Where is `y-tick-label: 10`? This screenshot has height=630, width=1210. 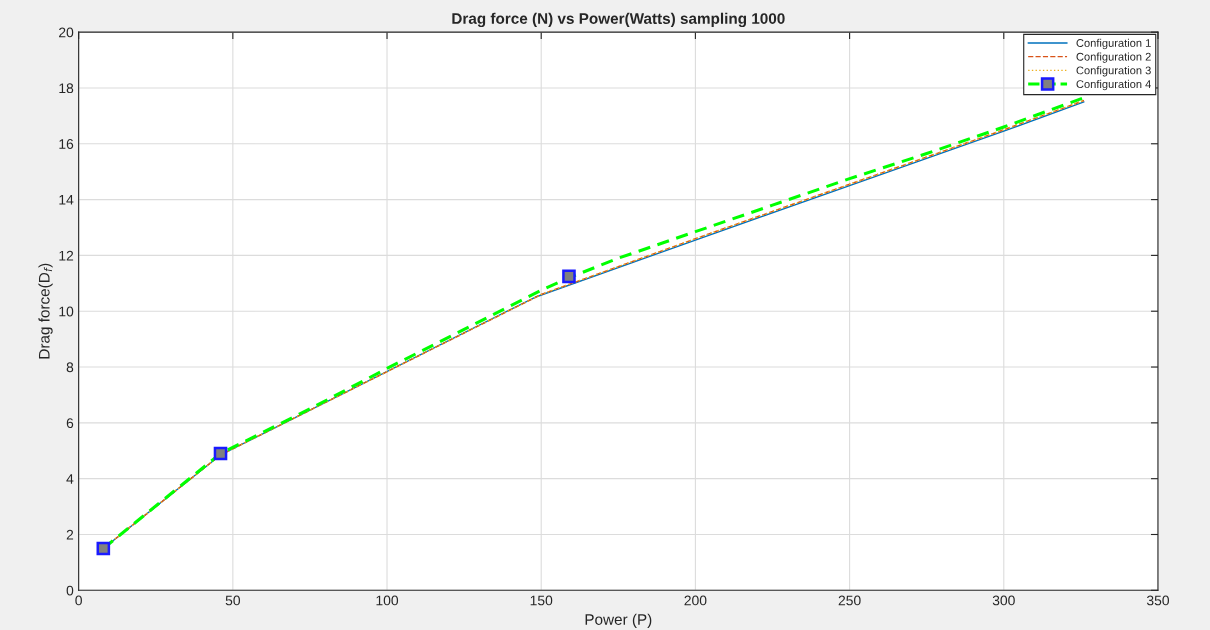 y-tick-label: 10 is located at coordinates (66, 311).